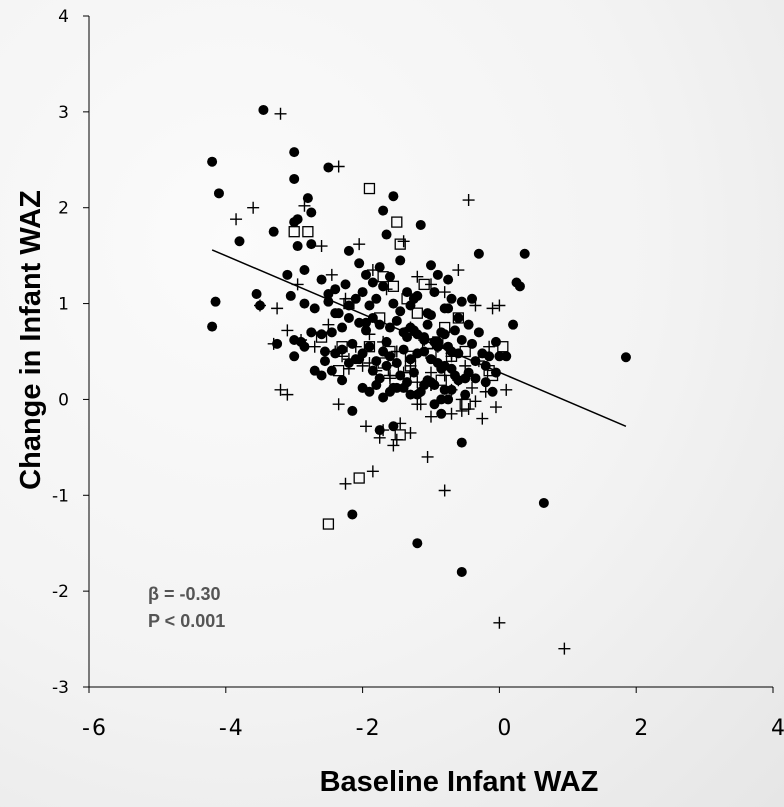 Image resolution: width=784 pixels, height=807 pixels. Describe the element at coordinates (63, 400) in the screenshot. I see `y-tick-label: 0` at that location.